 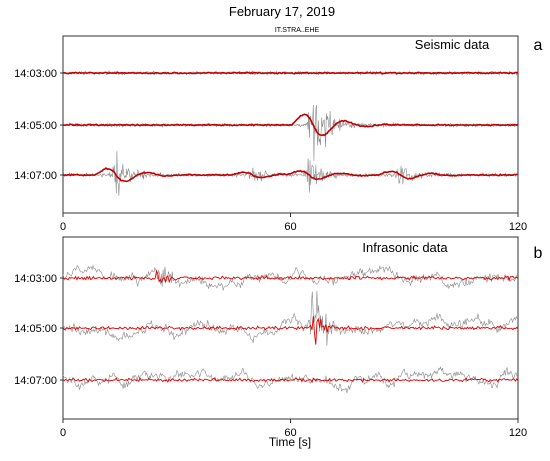 I want to click on panel-a-x-ticks: 0 60 120, so click(x=293, y=223).